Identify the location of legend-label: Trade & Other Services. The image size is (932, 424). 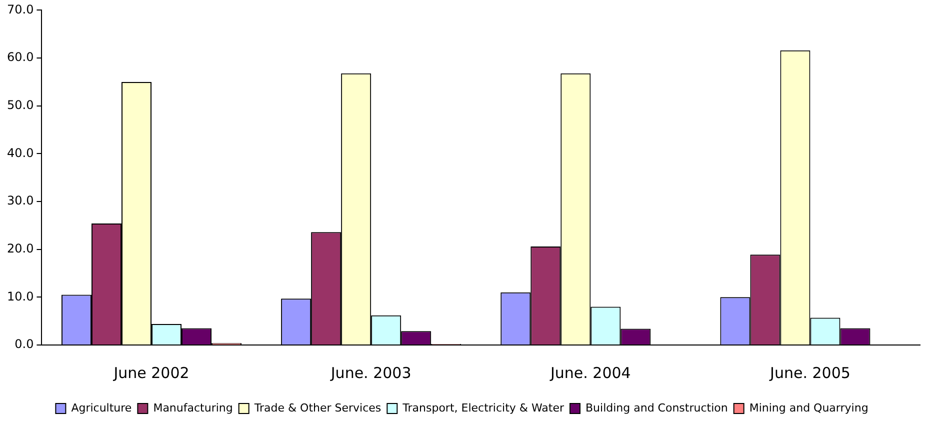
(317, 407).